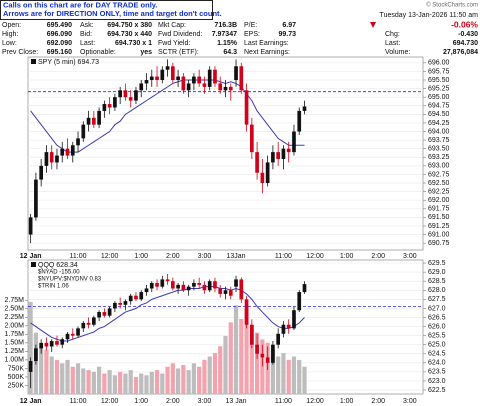 The image size is (480, 406). Describe the element at coordinates (141, 401) in the screenshot. I see `x-tick-label: 1:00` at that location.